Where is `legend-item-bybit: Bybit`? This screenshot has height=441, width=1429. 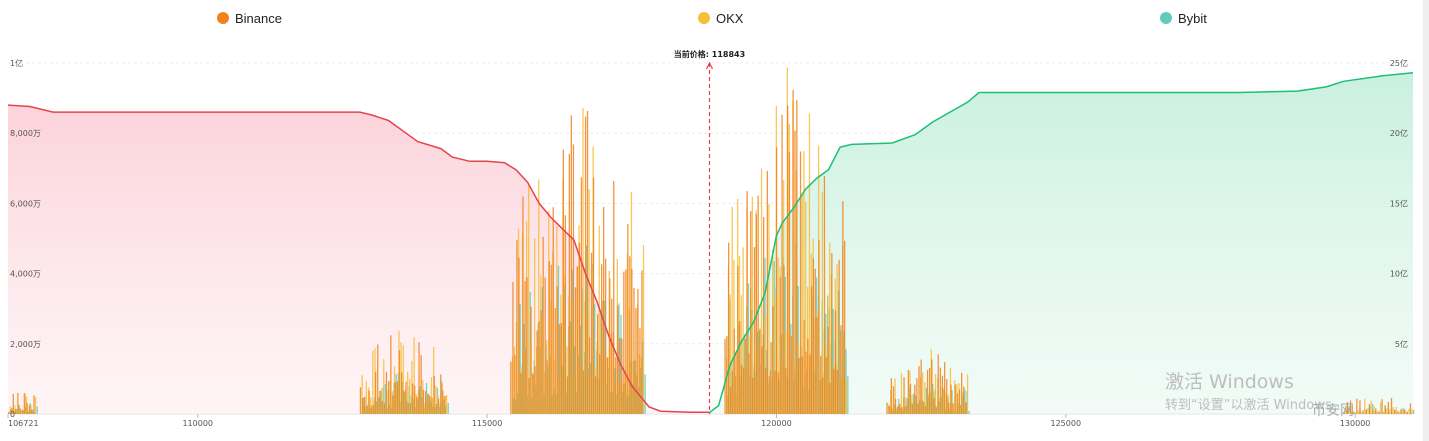 legend-item-bybit: Bybit is located at coordinates (1183, 18).